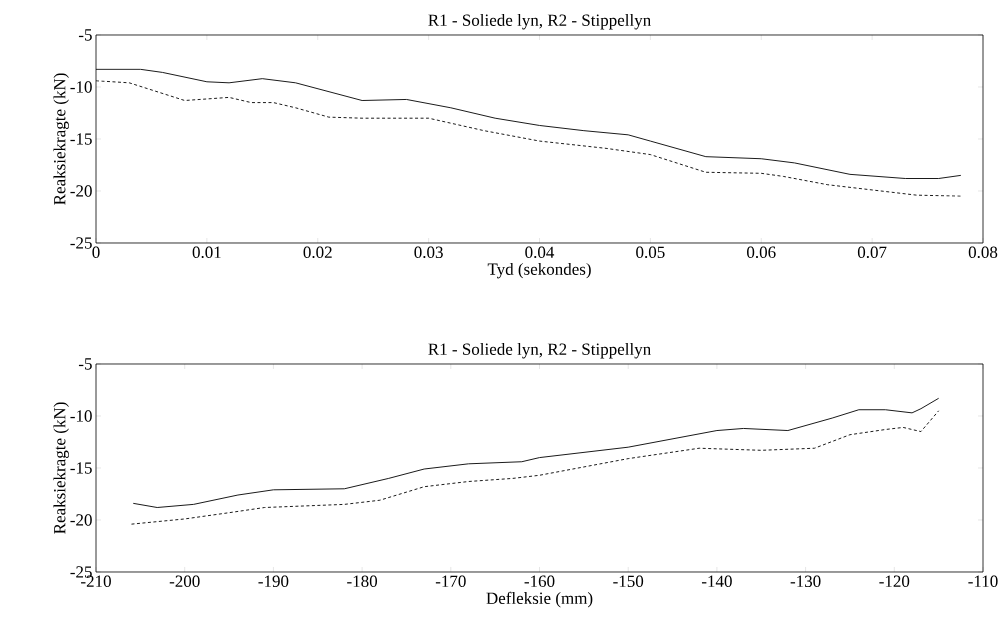 This screenshot has width=1008, height=644. Describe the element at coordinates (983, 252) in the screenshot. I see `x-tick-label: 0.08` at that location.